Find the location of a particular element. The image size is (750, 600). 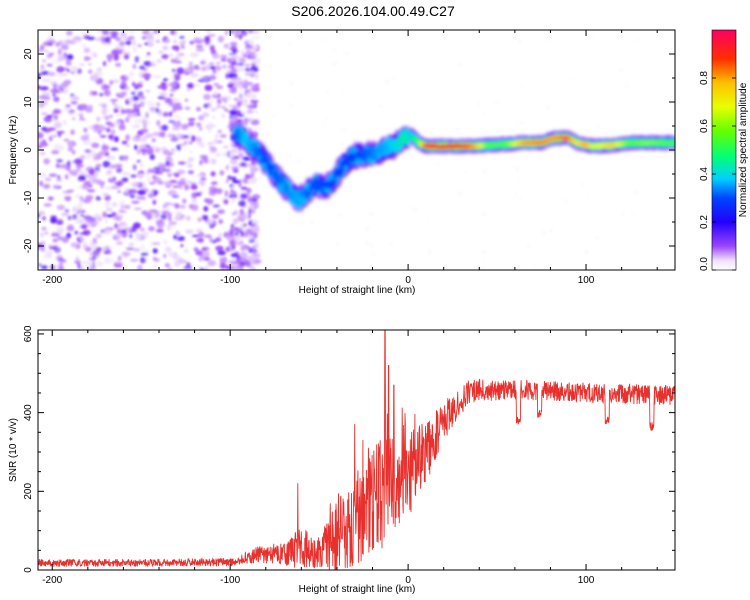

snr-y-label: SNR (10 * v/v) is located at coordinates (13, 450).